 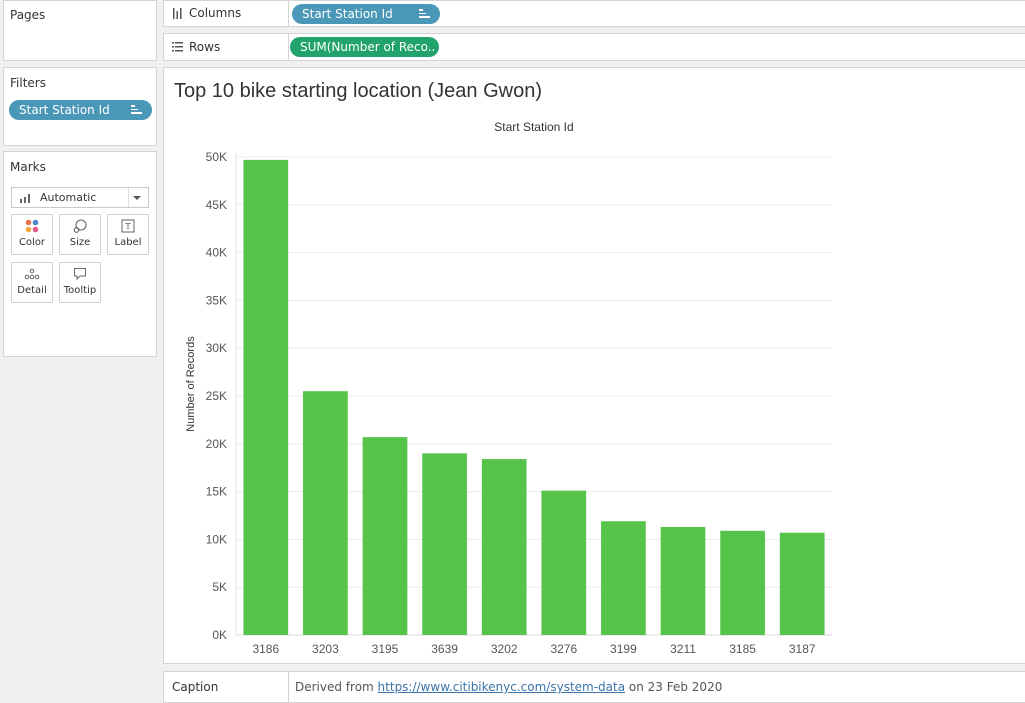 What do you see at coordinates (28, 15) in the screenshot?
I see `pages-title: Pages` at bounding box center [28, 15].